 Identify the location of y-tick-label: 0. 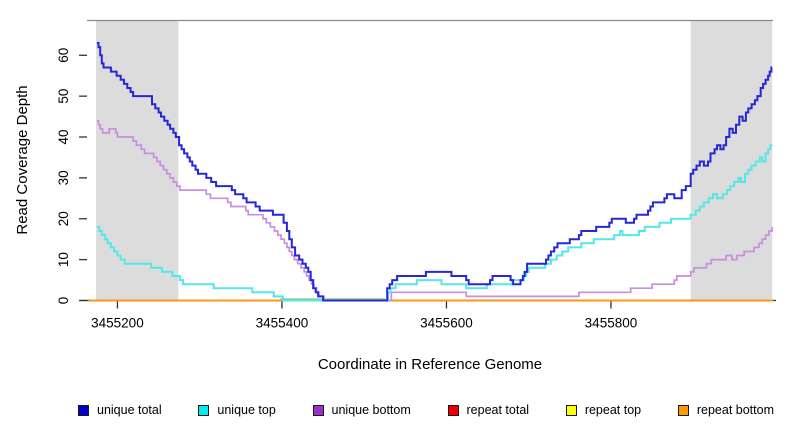
(63, 301).